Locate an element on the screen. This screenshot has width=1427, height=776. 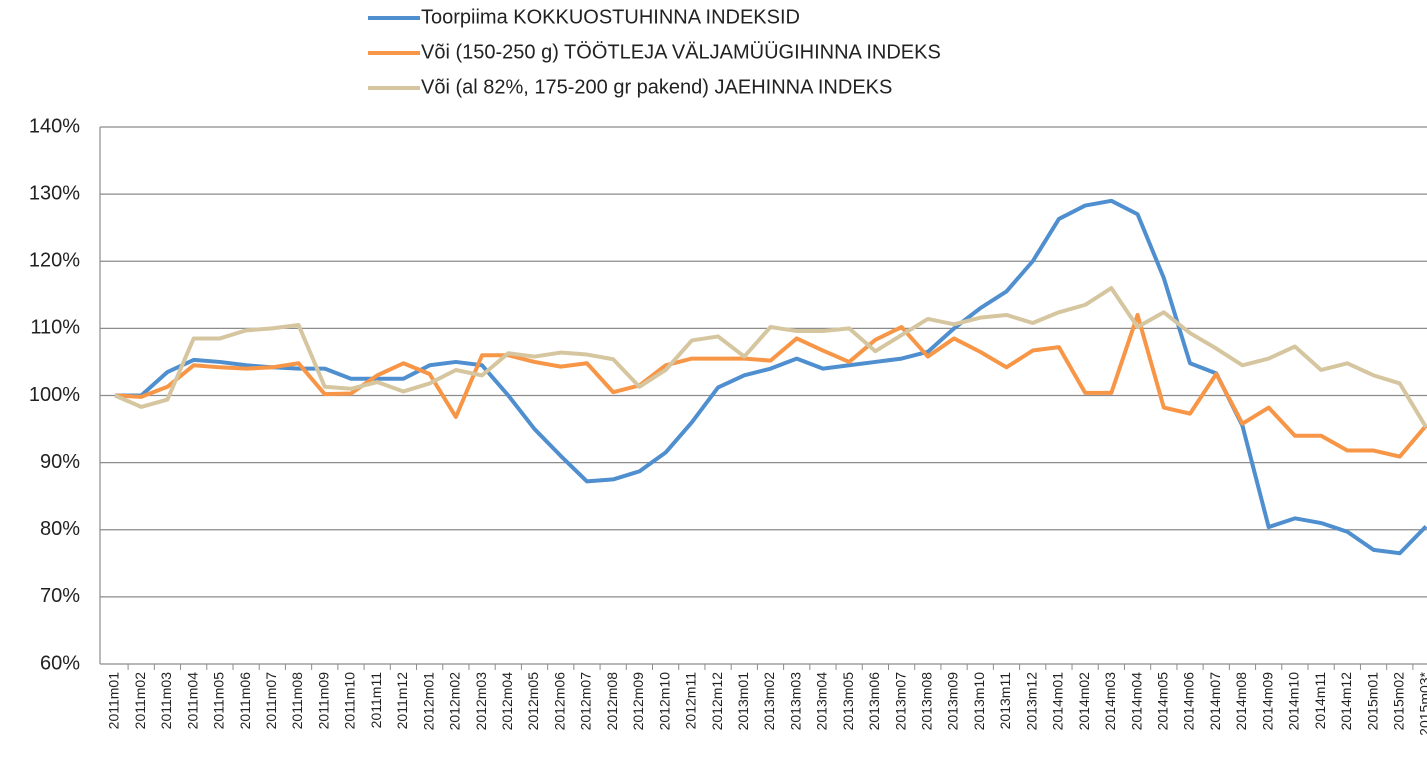
x-tick-label: 2013m06 is located at coordinates (874, 701).